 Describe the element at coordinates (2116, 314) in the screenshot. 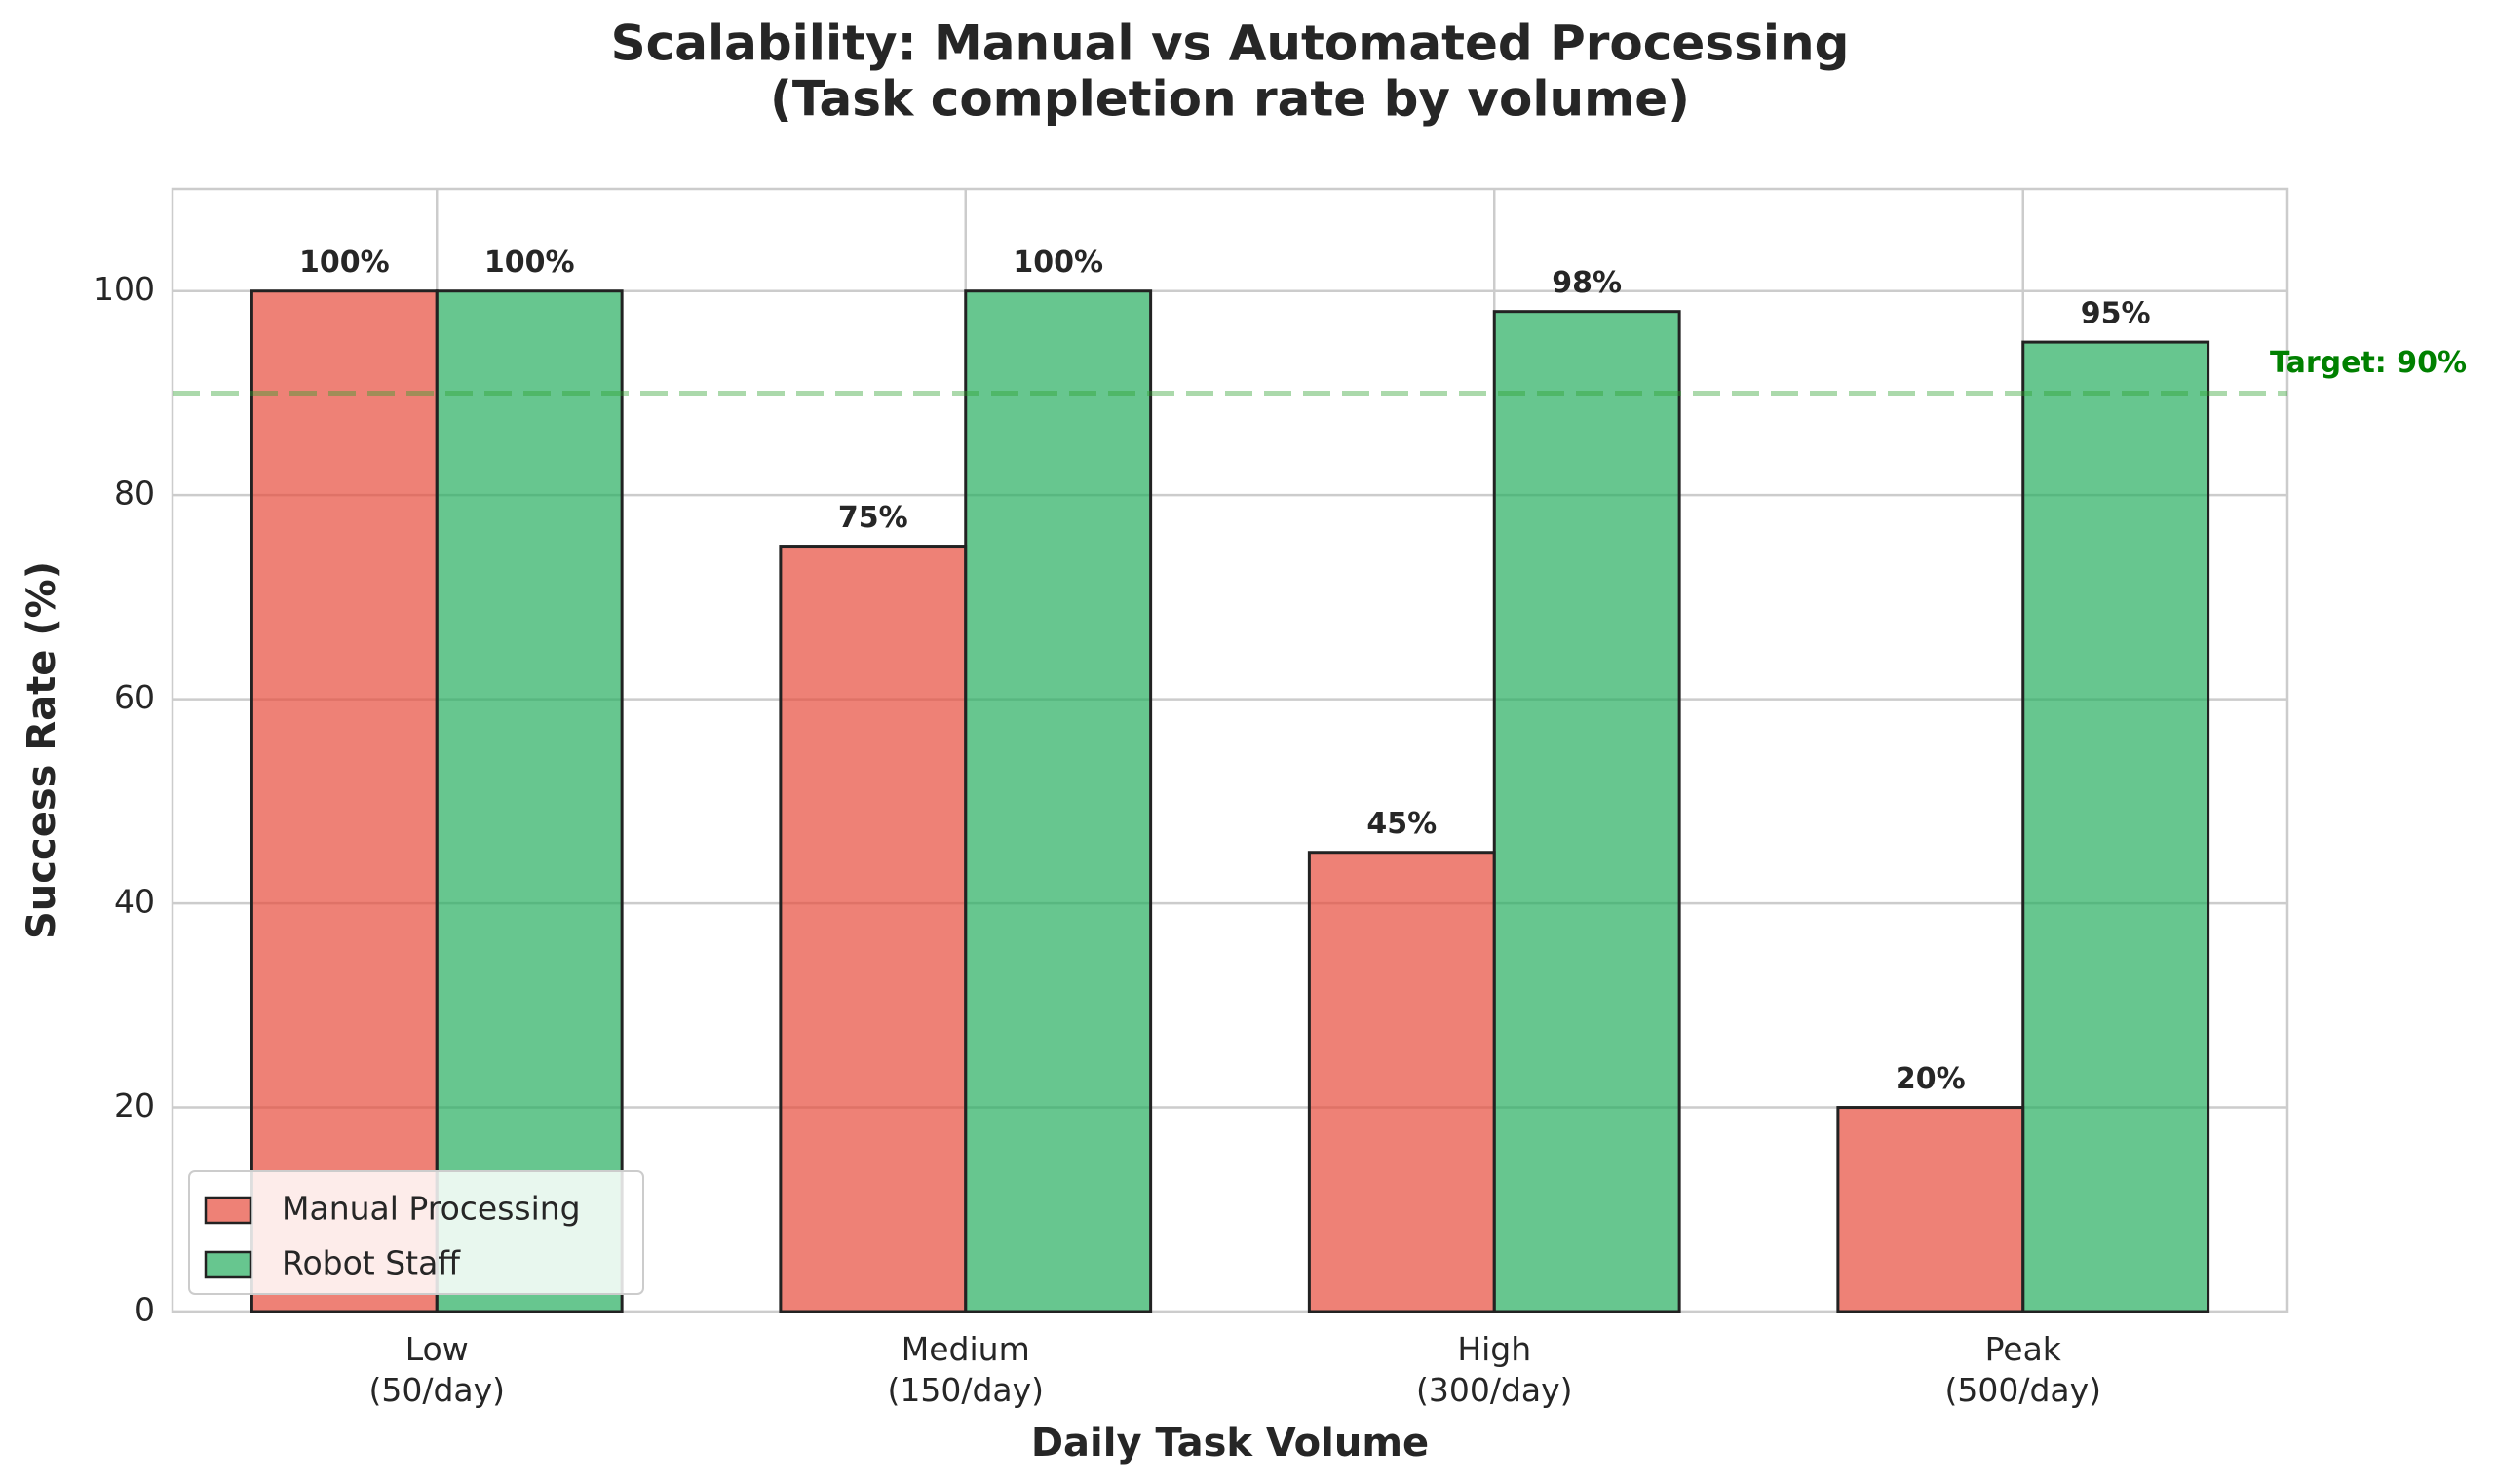

I see `value-label: 95%` at that location.